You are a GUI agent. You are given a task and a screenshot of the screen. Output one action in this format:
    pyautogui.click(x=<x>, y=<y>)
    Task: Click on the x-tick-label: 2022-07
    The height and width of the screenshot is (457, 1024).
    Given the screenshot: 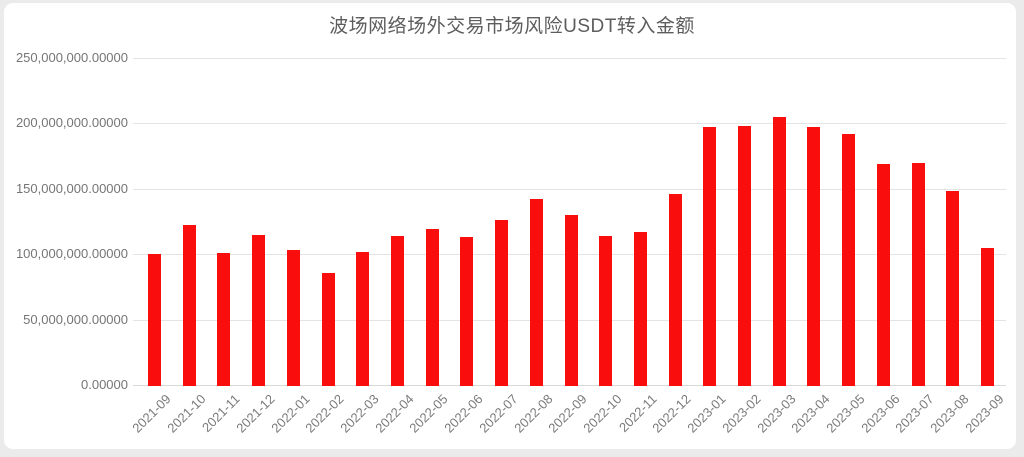 What is the action you would take?
    pyautogui.click(x=498, y=413)
    